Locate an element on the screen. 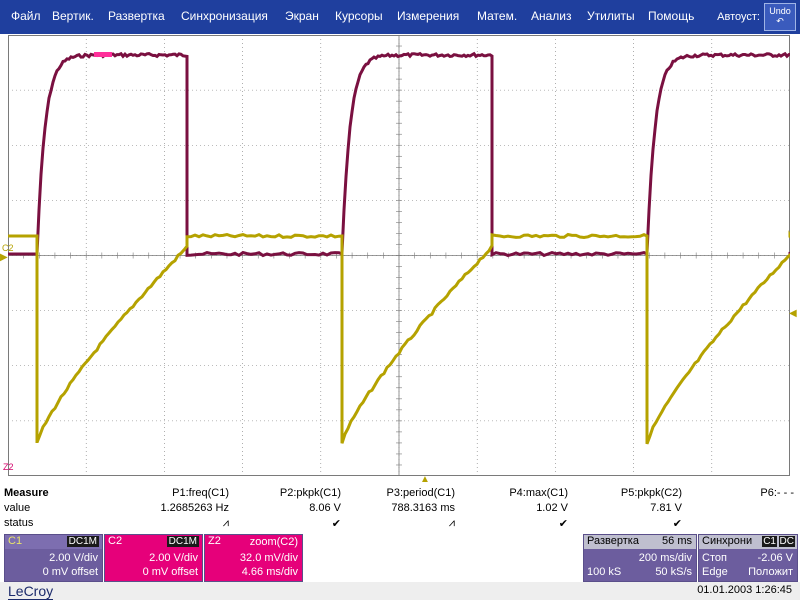 The image size is (800, 600). param-p3-value: 788.3163 ms is located at coordinates (423, 508).